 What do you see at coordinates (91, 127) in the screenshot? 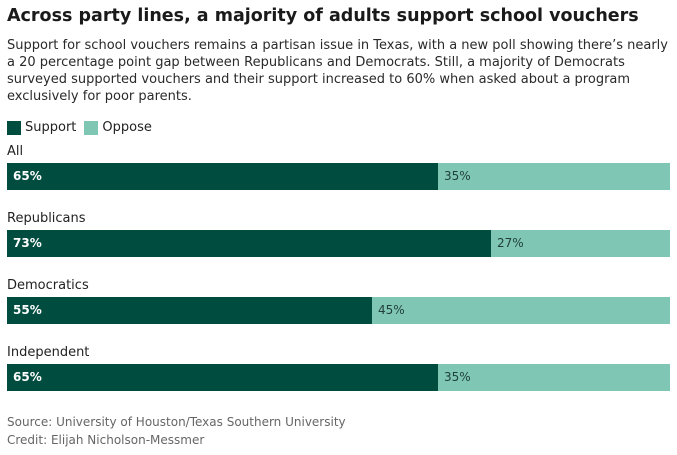
I see `legend-swatch-oppose` at bounding box center [91, 127].